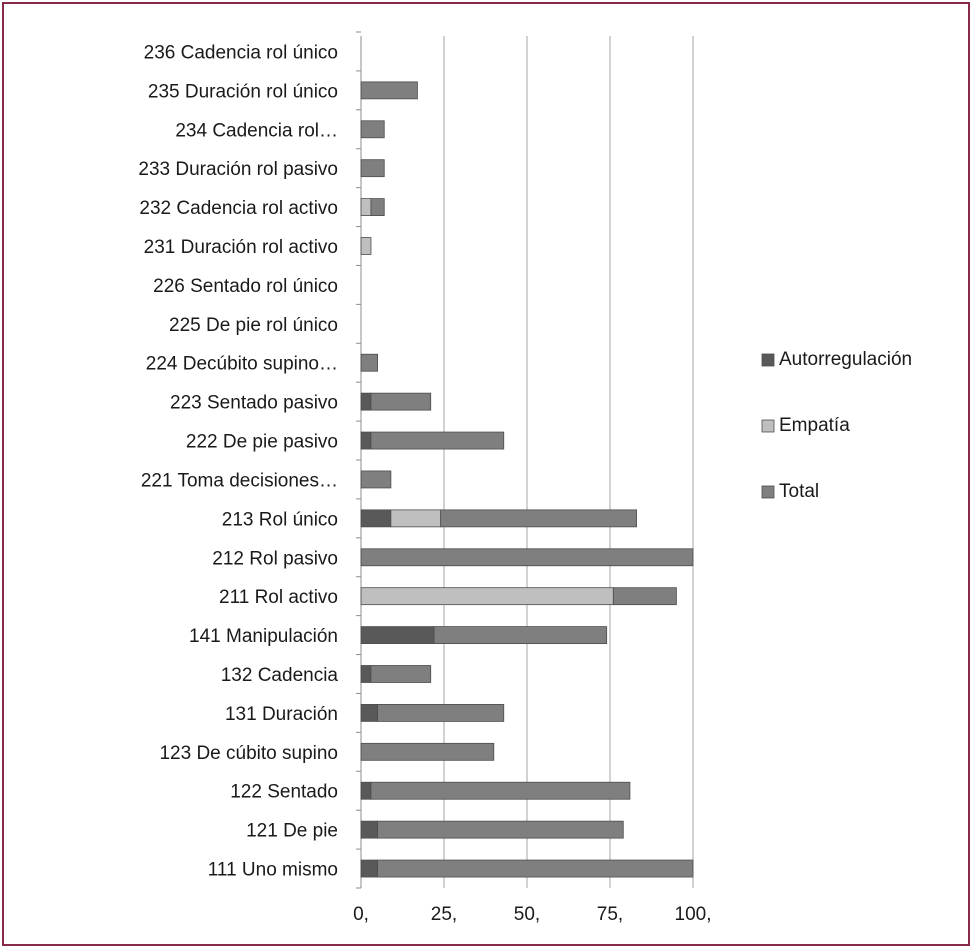  I want to click on category-label: 232 Cadencia rol activo, so click(238, 208).